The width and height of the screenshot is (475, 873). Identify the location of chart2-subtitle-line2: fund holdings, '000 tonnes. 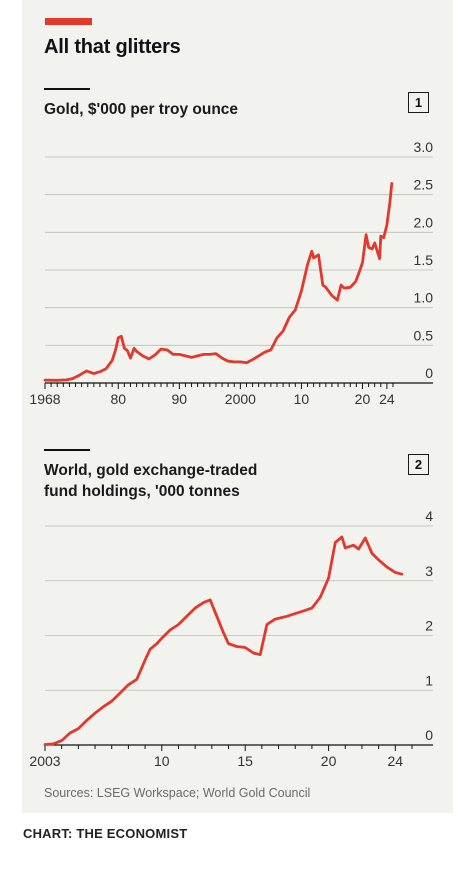
(142, 491).